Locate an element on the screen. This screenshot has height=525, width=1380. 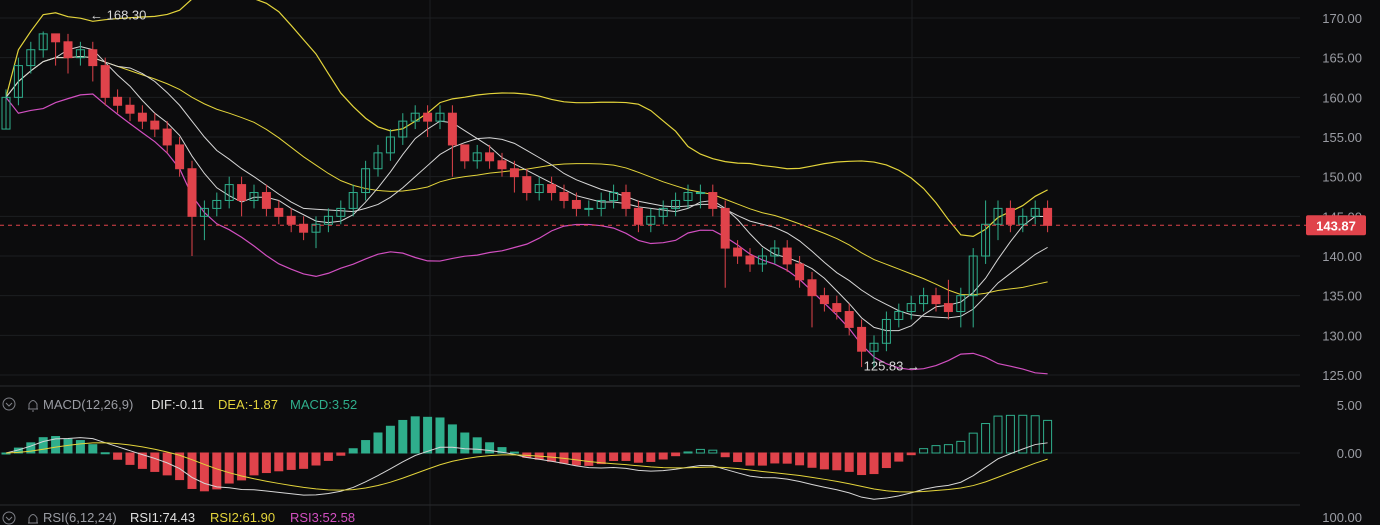
last-price-tag: 143.87 is located at coordinates (1336, 225).